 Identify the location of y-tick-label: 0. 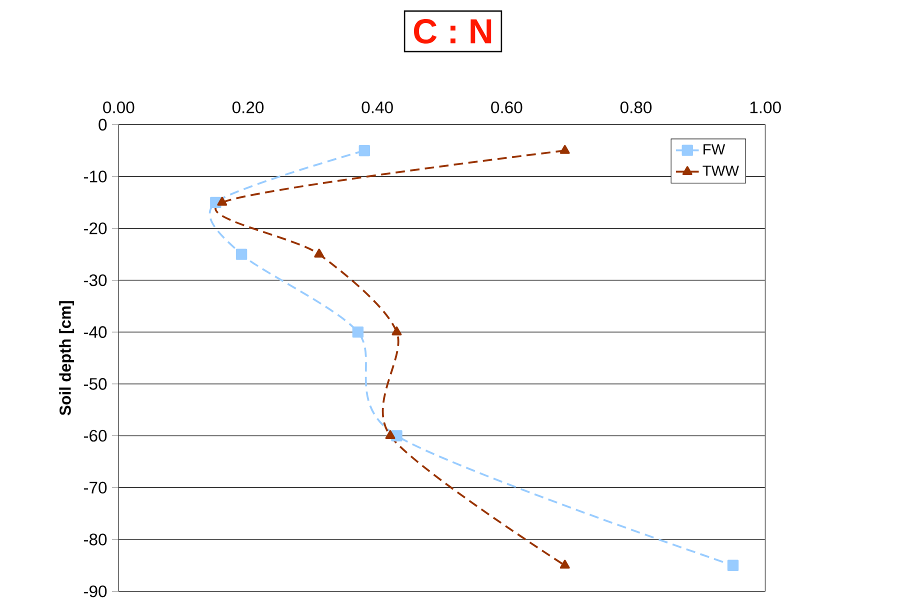
(102, 124).